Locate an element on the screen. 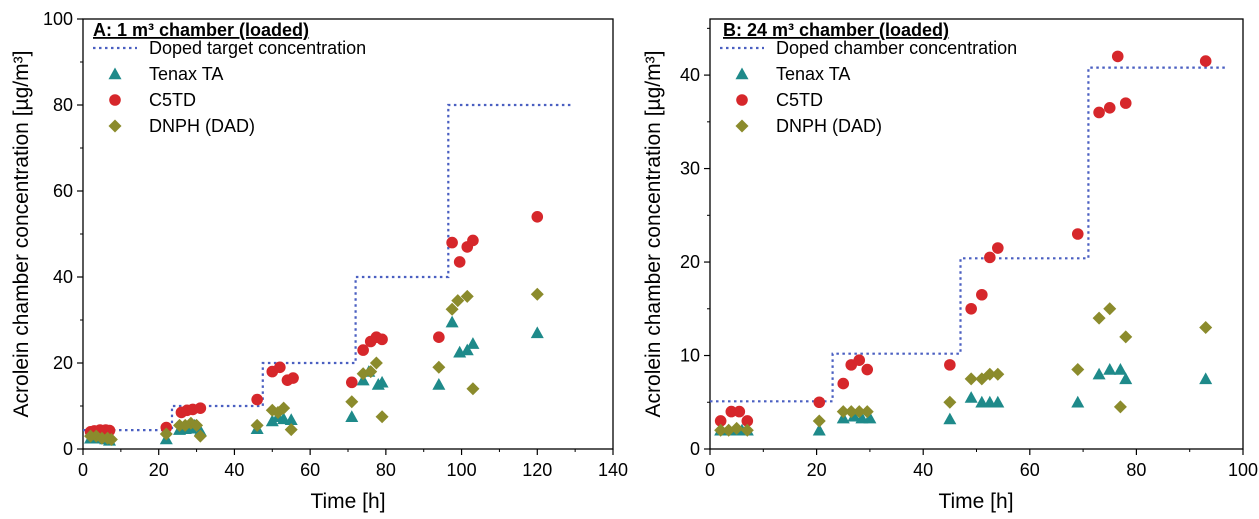  legend-label: Tenax TA is located at coordinates (813, 74).